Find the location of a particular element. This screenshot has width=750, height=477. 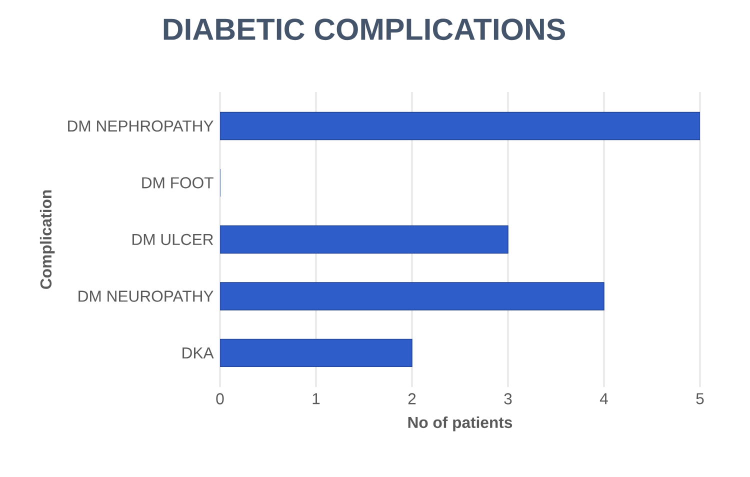

x-axis-title: No of patients is located at coordinates (460, 424).